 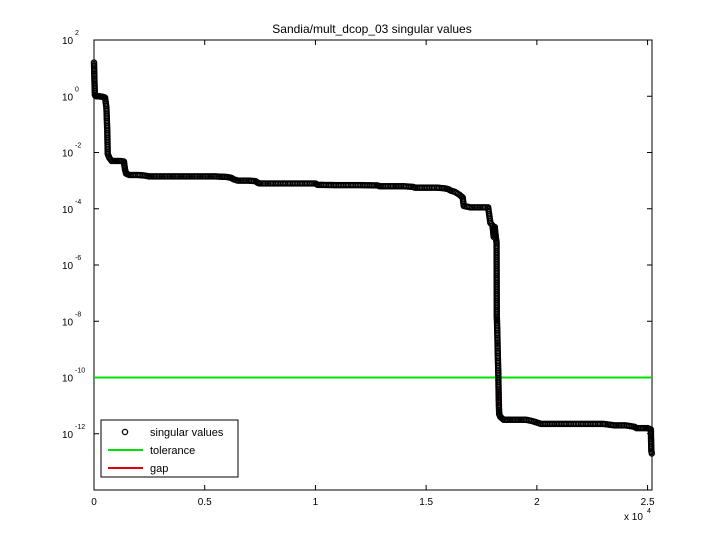 I want to click on x-tick-label: 1.5, so click(x=426, y=502).